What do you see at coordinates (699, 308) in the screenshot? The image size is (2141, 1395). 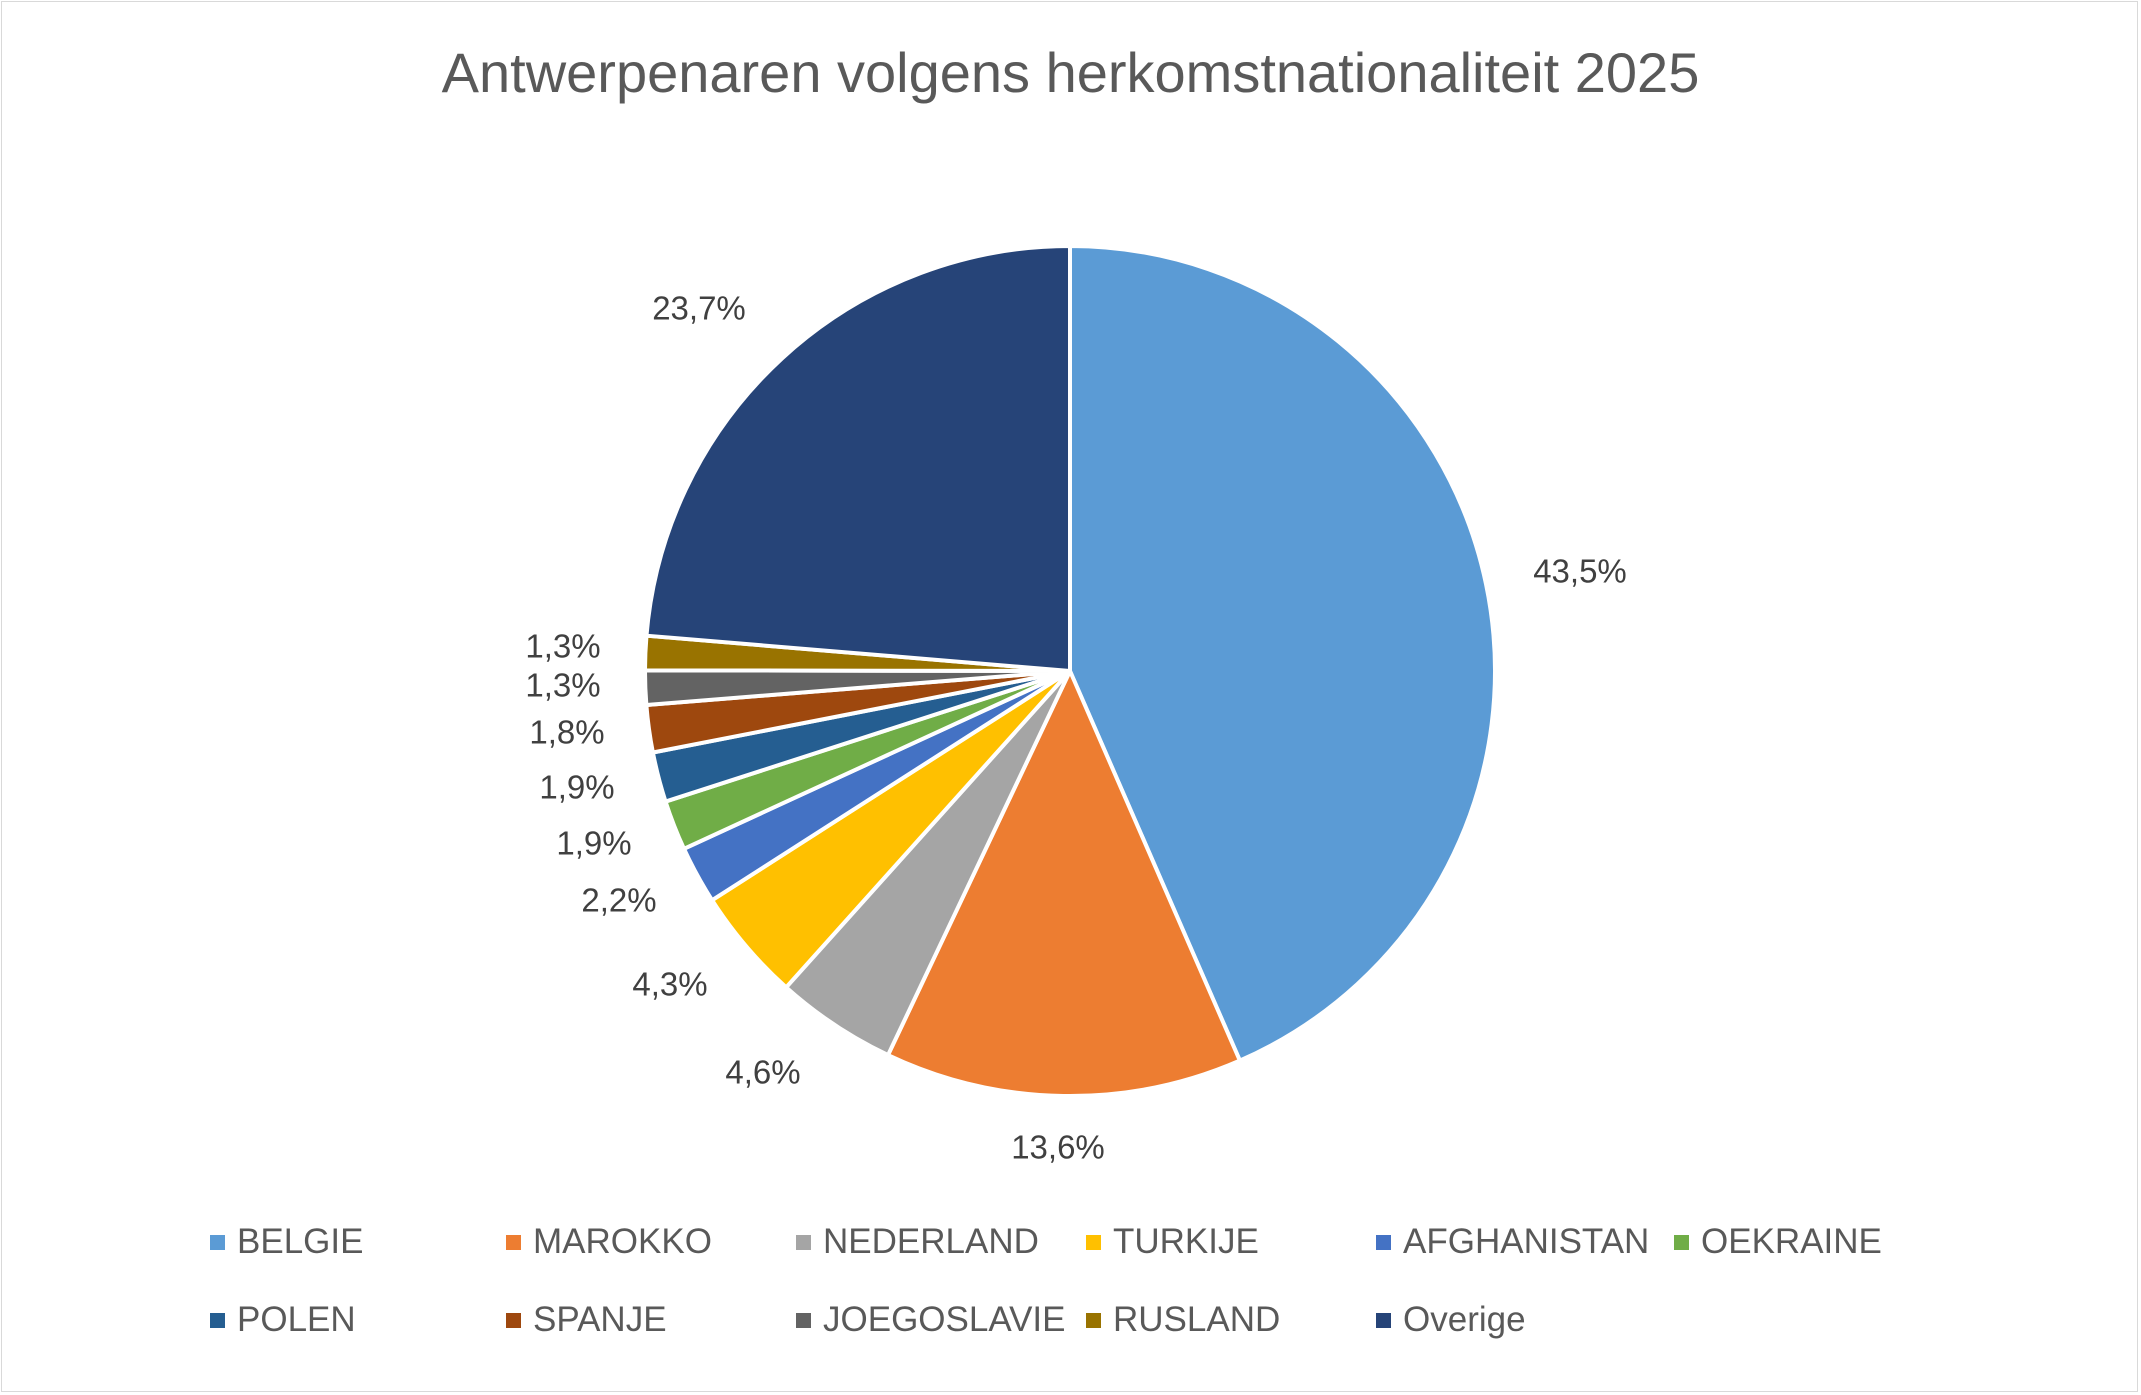 I see `data-label-overige: 23,7%` at bounding box center [699, 308].